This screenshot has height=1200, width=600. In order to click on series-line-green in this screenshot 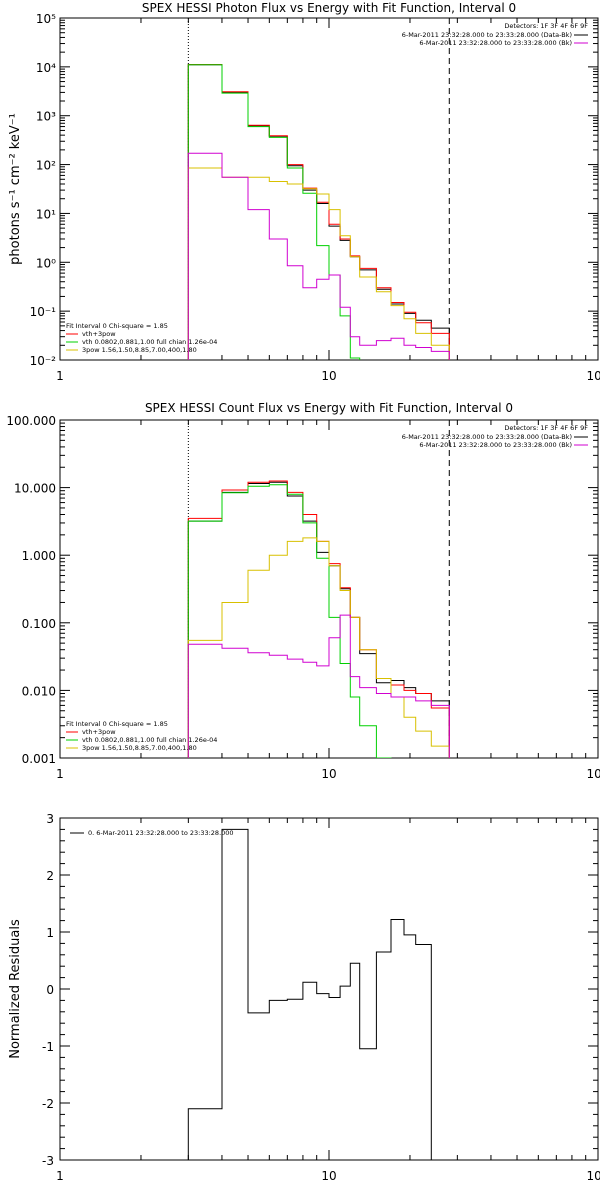, I will do `click(289, 621)`.